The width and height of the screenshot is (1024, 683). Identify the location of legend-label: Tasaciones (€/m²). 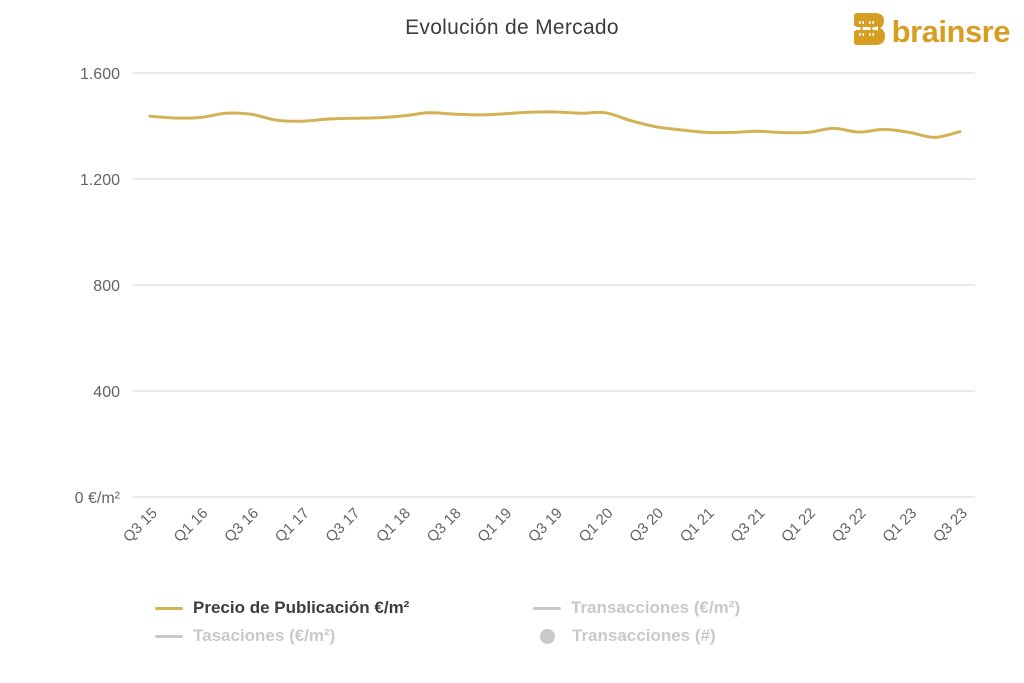
(264, 635).